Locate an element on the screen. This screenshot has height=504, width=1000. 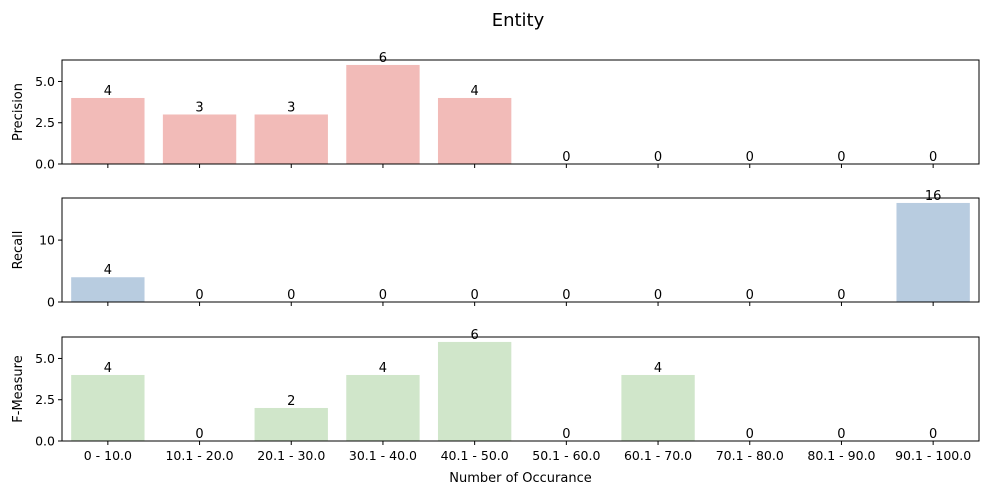
x-tick-label: 0 - 10.0 is located at coordinates (108, 455).